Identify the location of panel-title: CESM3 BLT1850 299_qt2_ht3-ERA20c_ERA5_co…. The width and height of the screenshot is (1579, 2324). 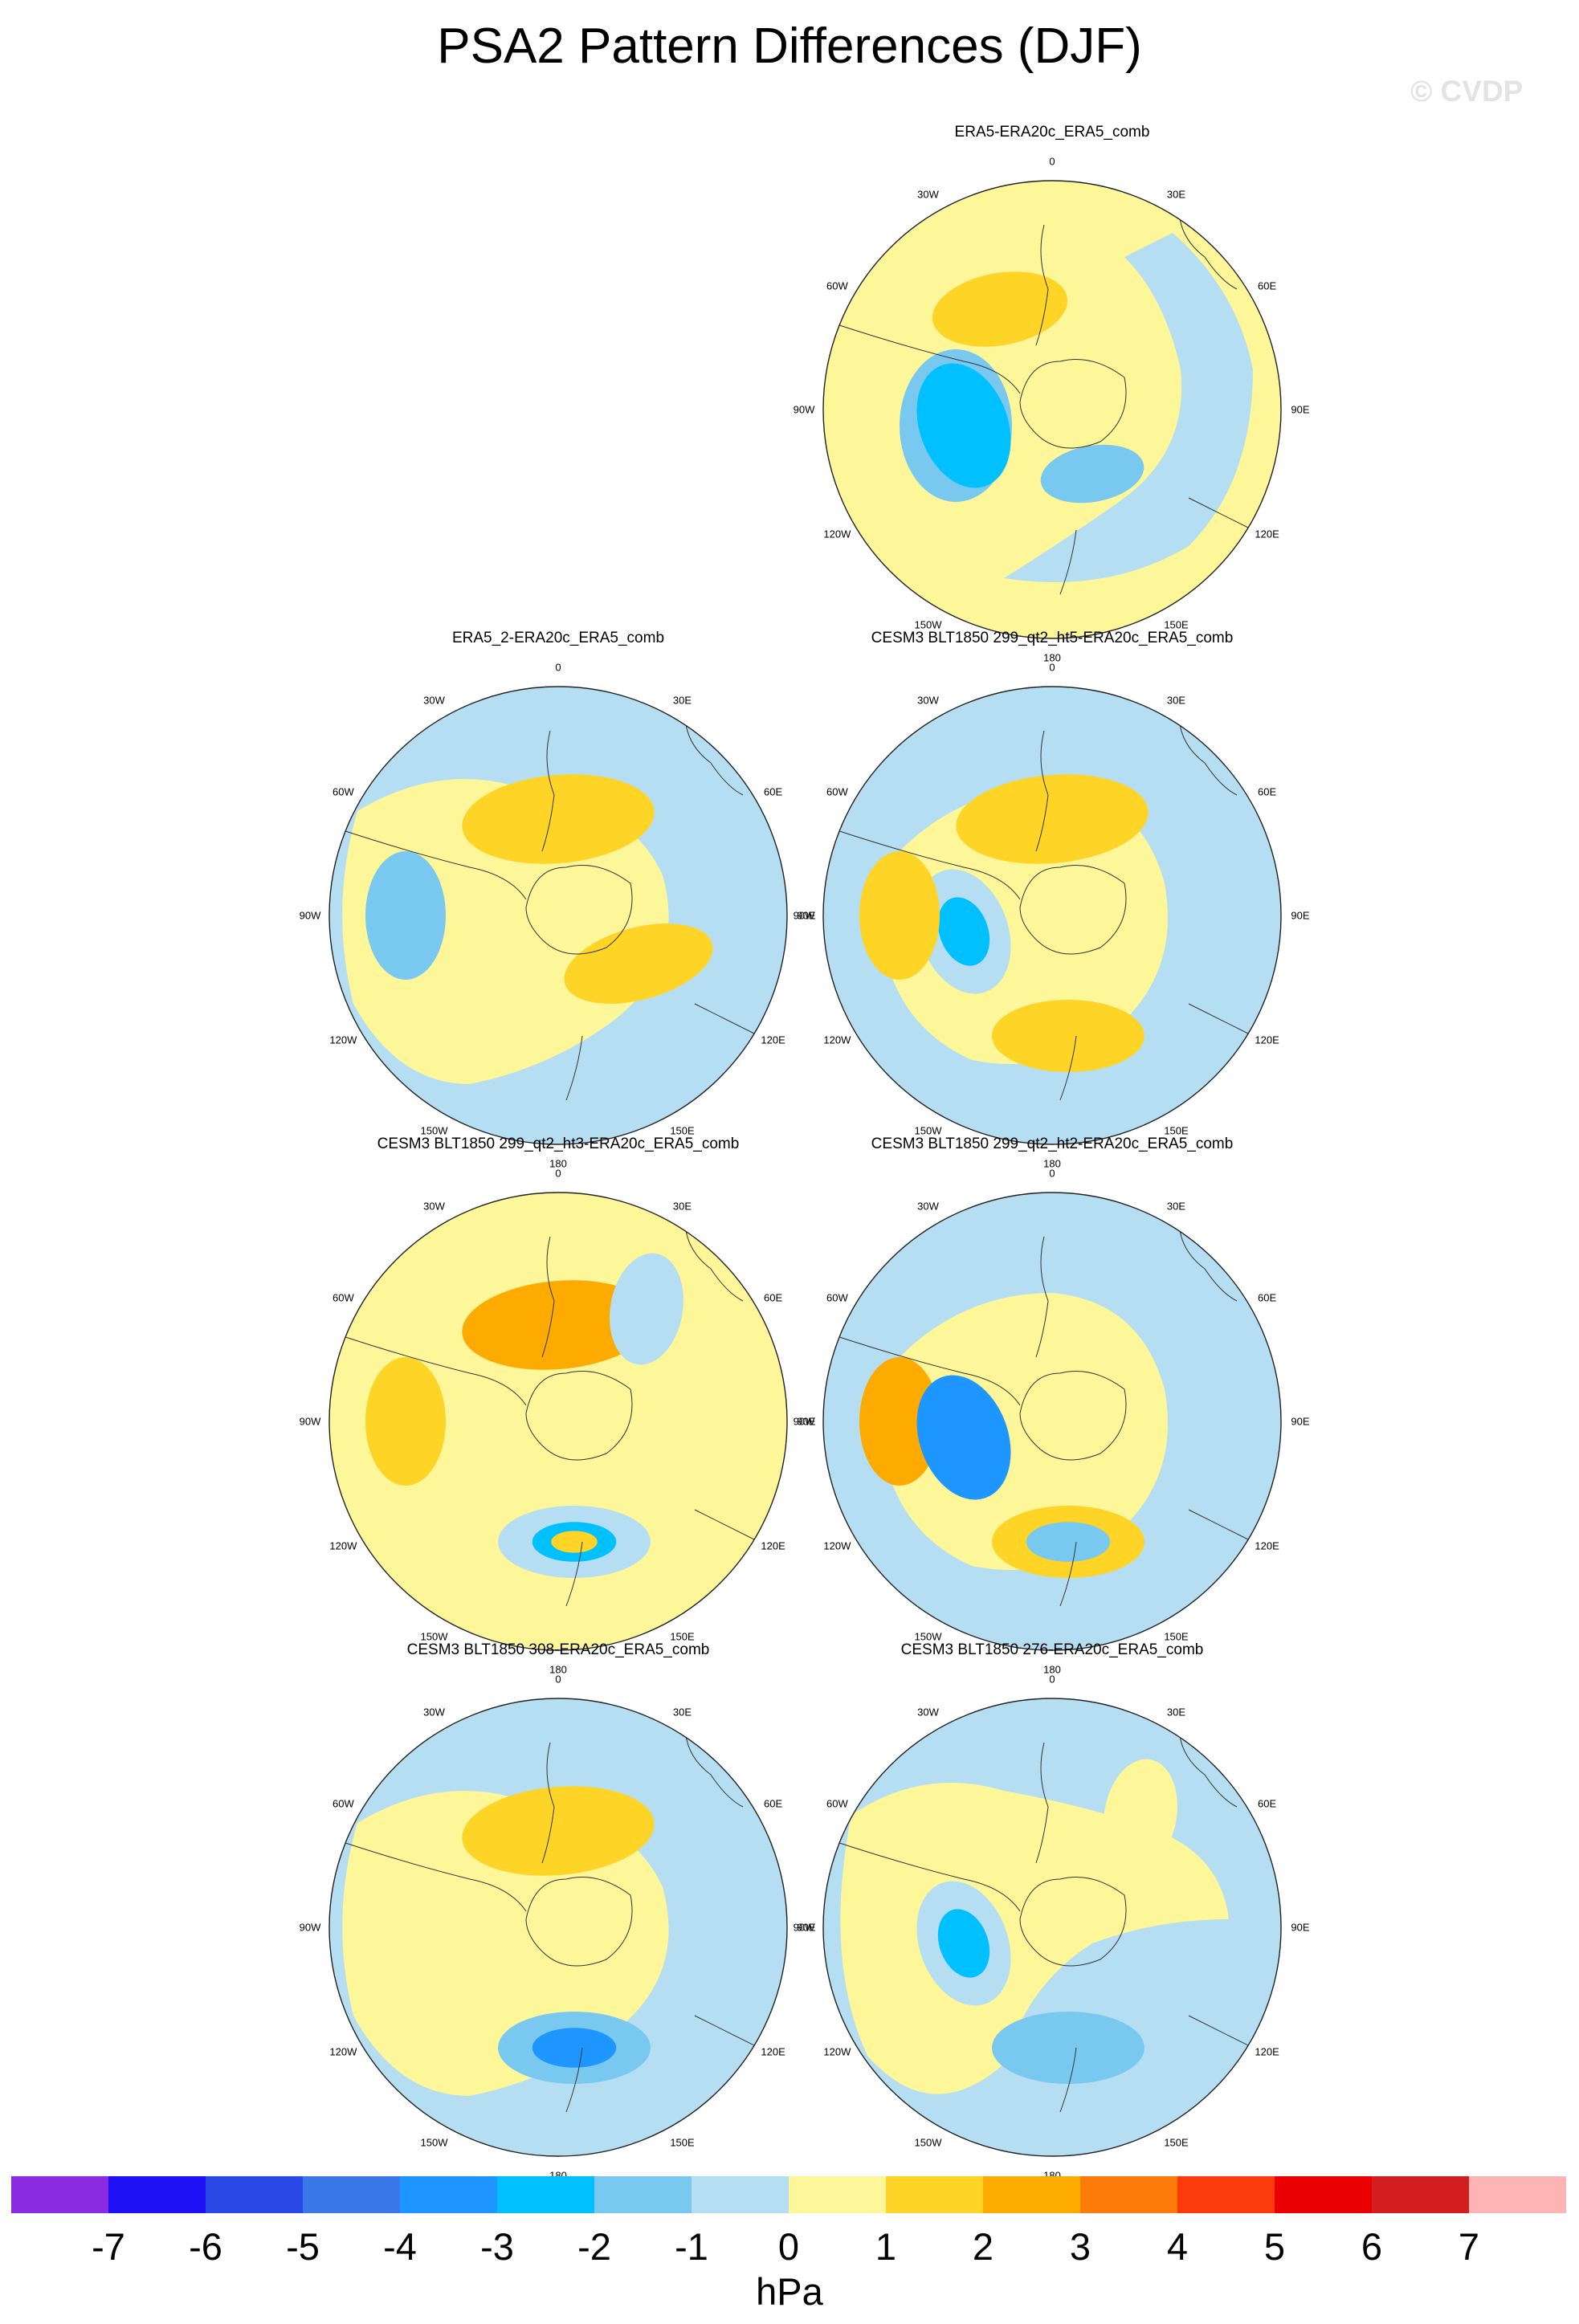
(558, 1144).